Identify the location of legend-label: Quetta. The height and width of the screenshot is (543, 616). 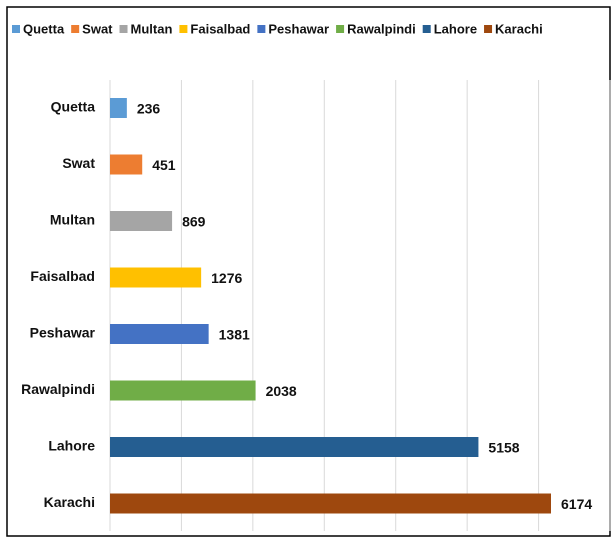
(44, 28).